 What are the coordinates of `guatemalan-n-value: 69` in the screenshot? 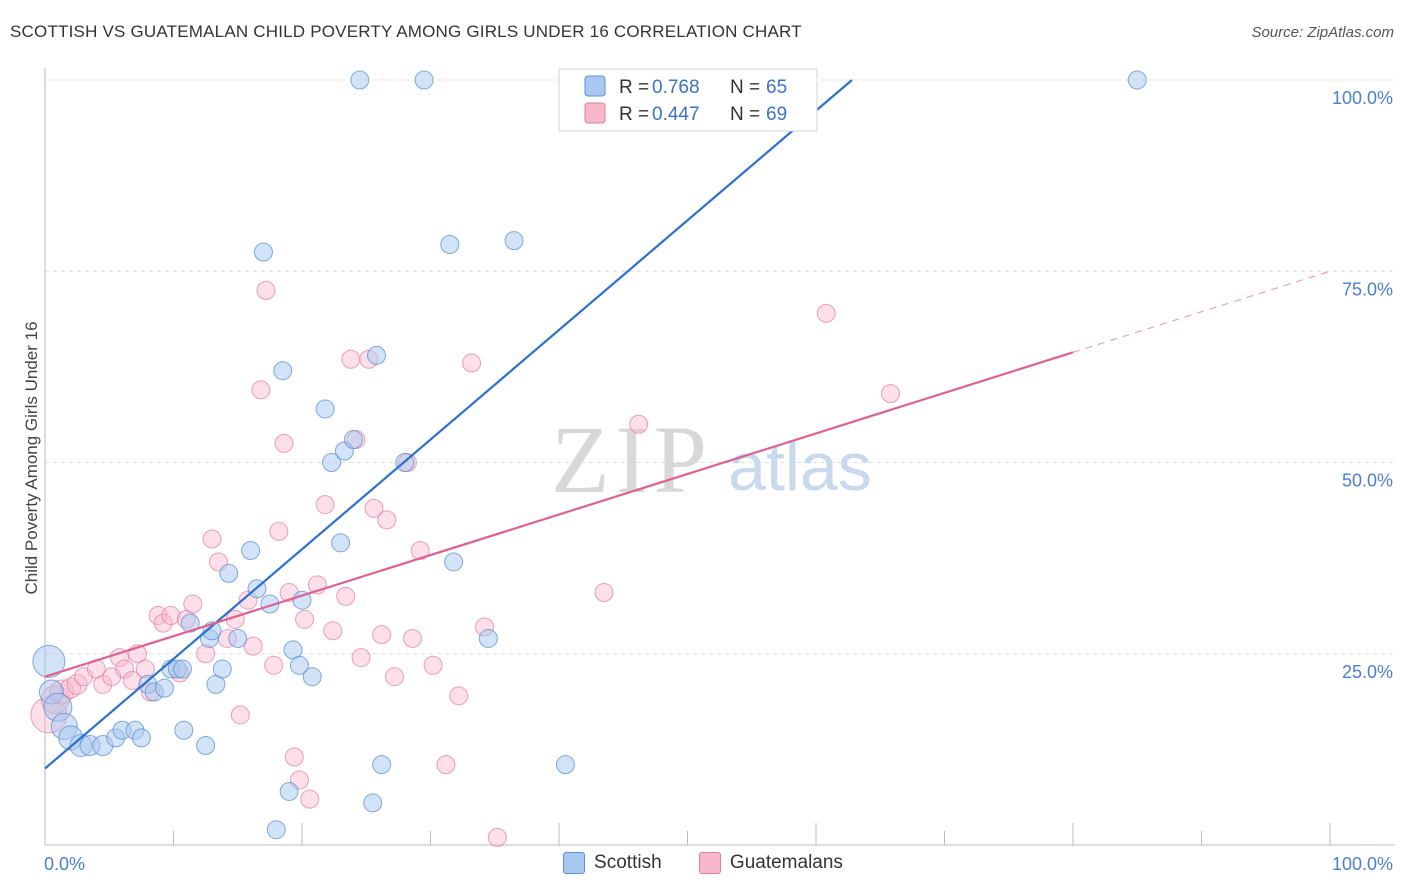 It's located at (776, 114).